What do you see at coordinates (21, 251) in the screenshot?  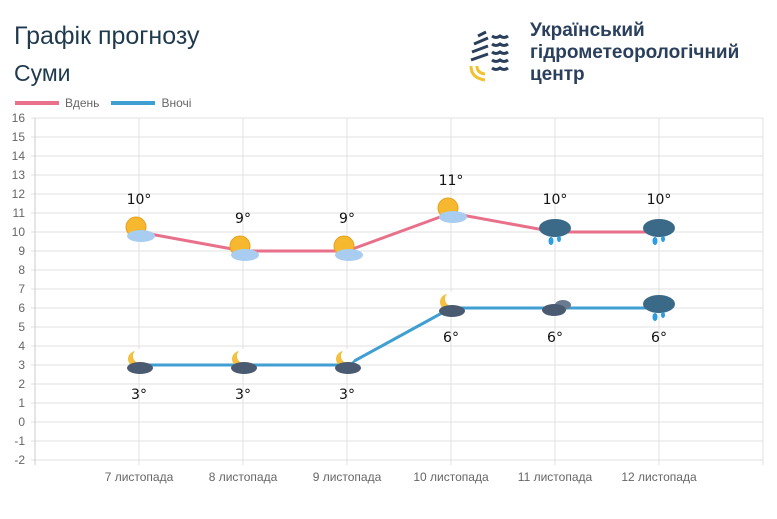 I see `y-tick-label: 9` at bounding box center [21, 251].